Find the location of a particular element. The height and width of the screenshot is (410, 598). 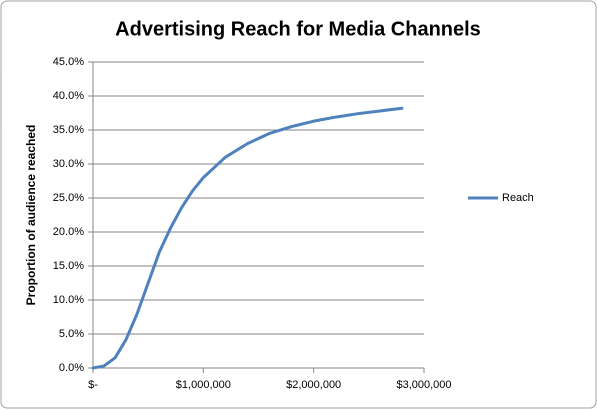

y-tick-label: 30.0% is located at coordinates (68, 164).